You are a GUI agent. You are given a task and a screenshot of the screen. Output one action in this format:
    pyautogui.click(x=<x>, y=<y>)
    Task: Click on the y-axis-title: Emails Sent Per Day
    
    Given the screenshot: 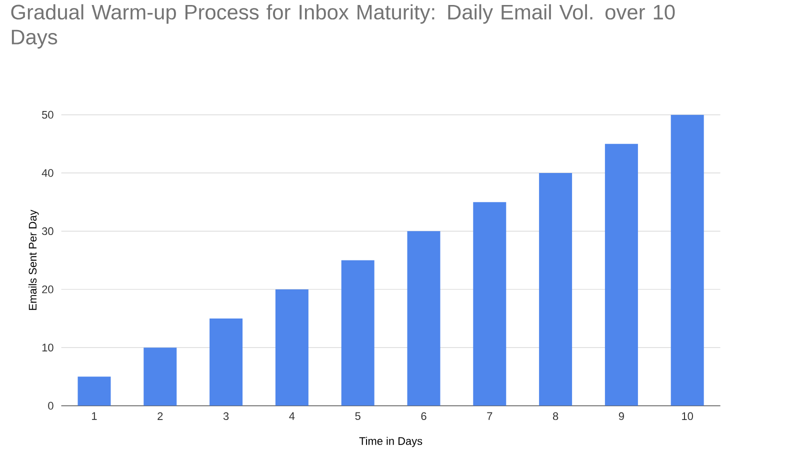 What is the action you would take?
    pyautogui.click(x=33, y=260)
    